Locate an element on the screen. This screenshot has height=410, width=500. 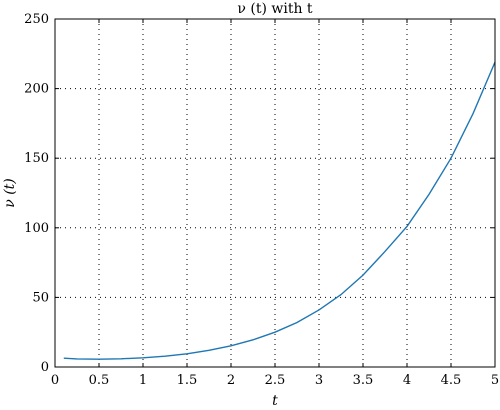
x-tick-label: 3 is located at coordinates (319, 380).